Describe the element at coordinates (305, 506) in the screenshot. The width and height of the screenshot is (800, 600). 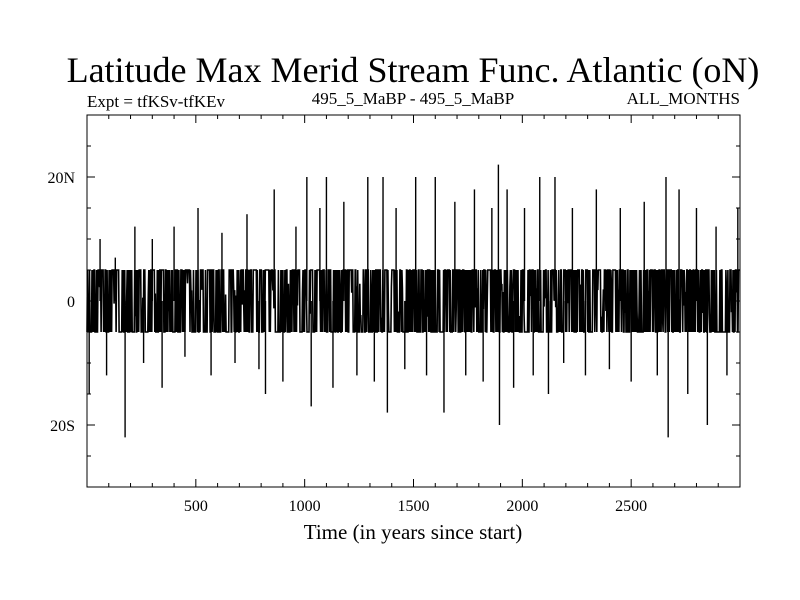
I see `x-tick-label-1000: 1000` at that location.